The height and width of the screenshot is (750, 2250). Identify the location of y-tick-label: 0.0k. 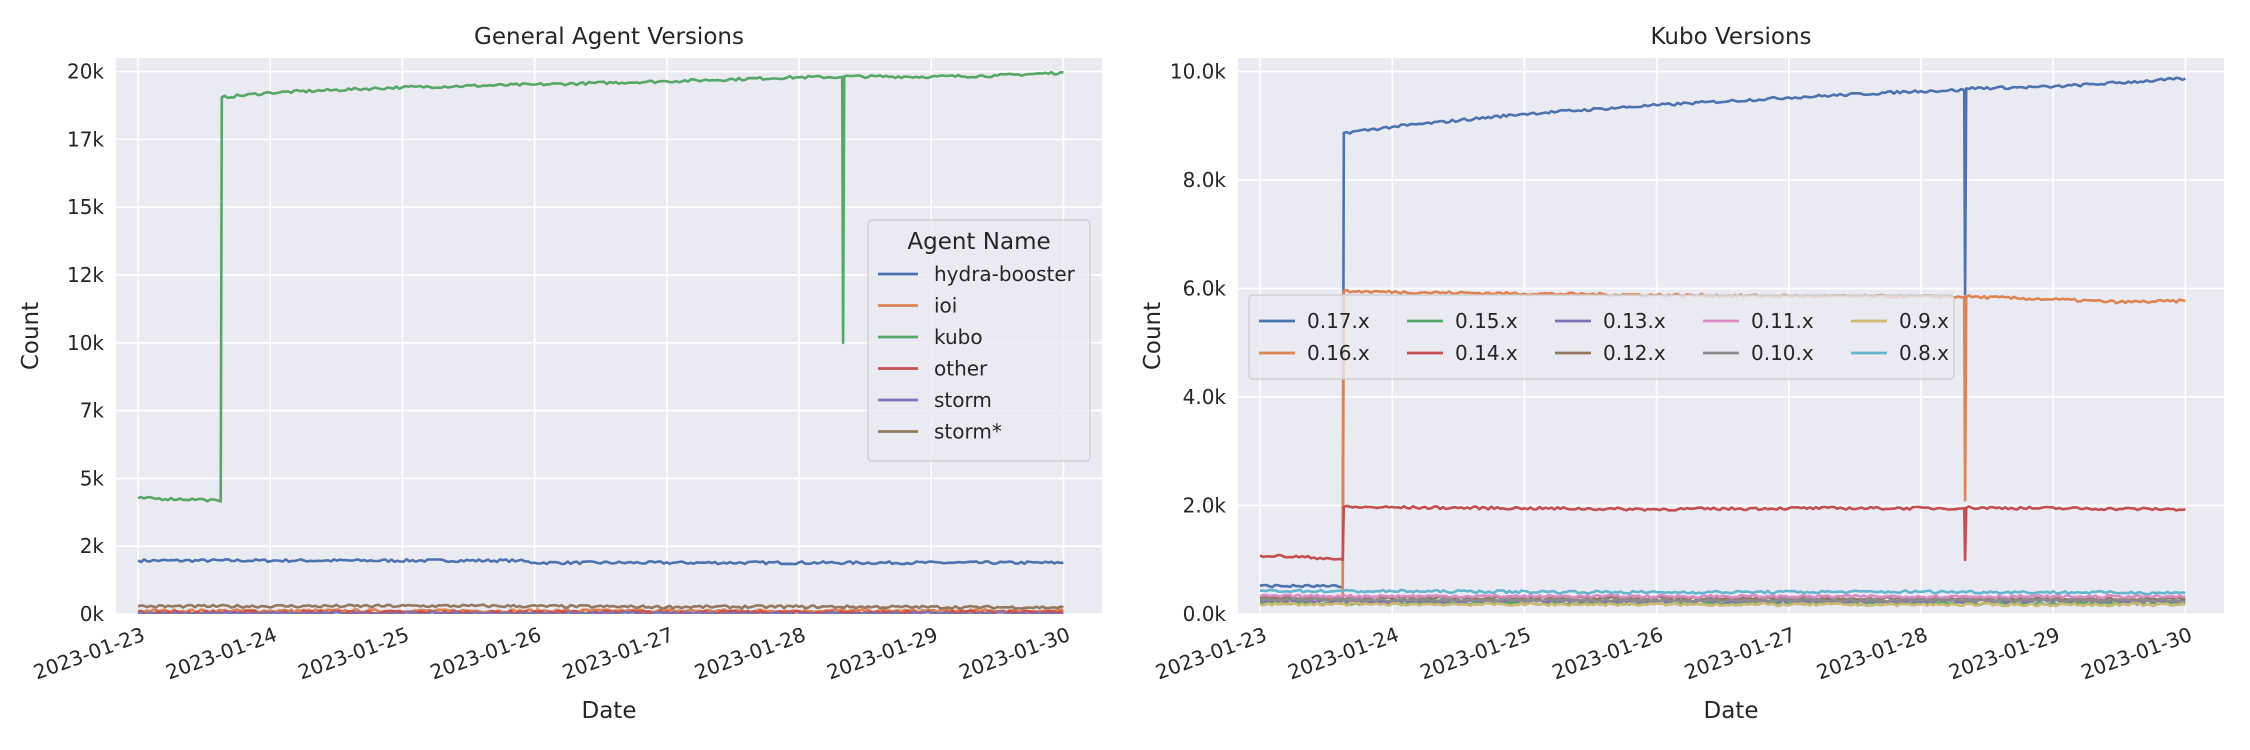
(1205, 614).